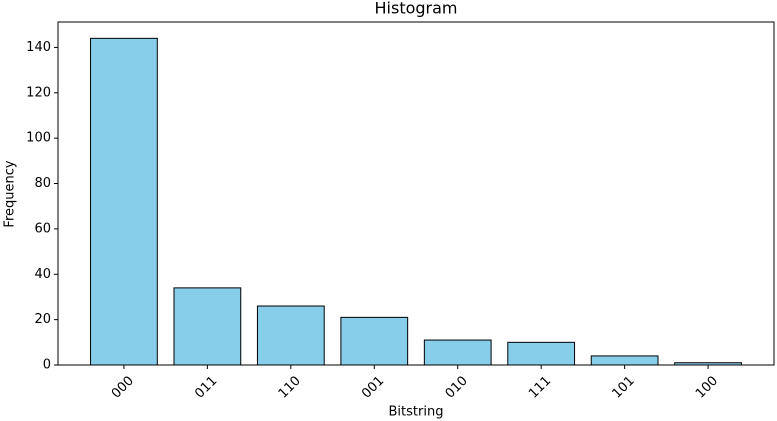 The image size is (777, 421). Describe the element at coordinates (42, 319) in the screenshot. I see `y-tick-label: 20` at that location.